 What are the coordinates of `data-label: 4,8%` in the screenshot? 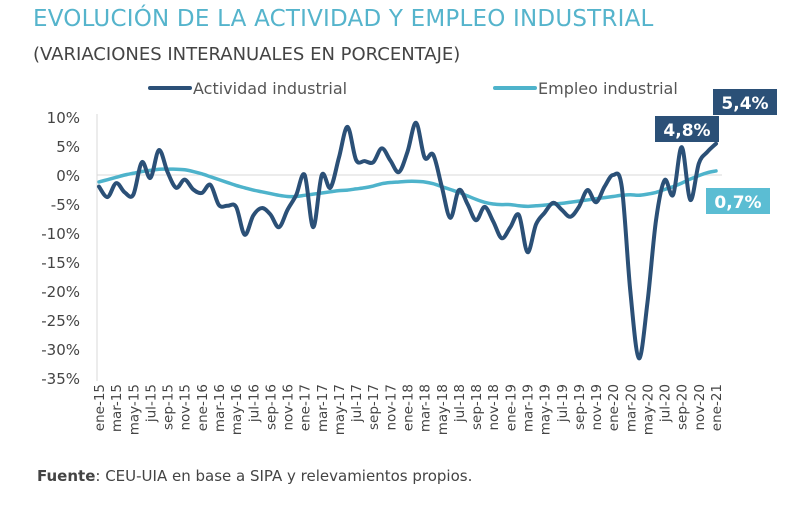 It's located at (686, 131).